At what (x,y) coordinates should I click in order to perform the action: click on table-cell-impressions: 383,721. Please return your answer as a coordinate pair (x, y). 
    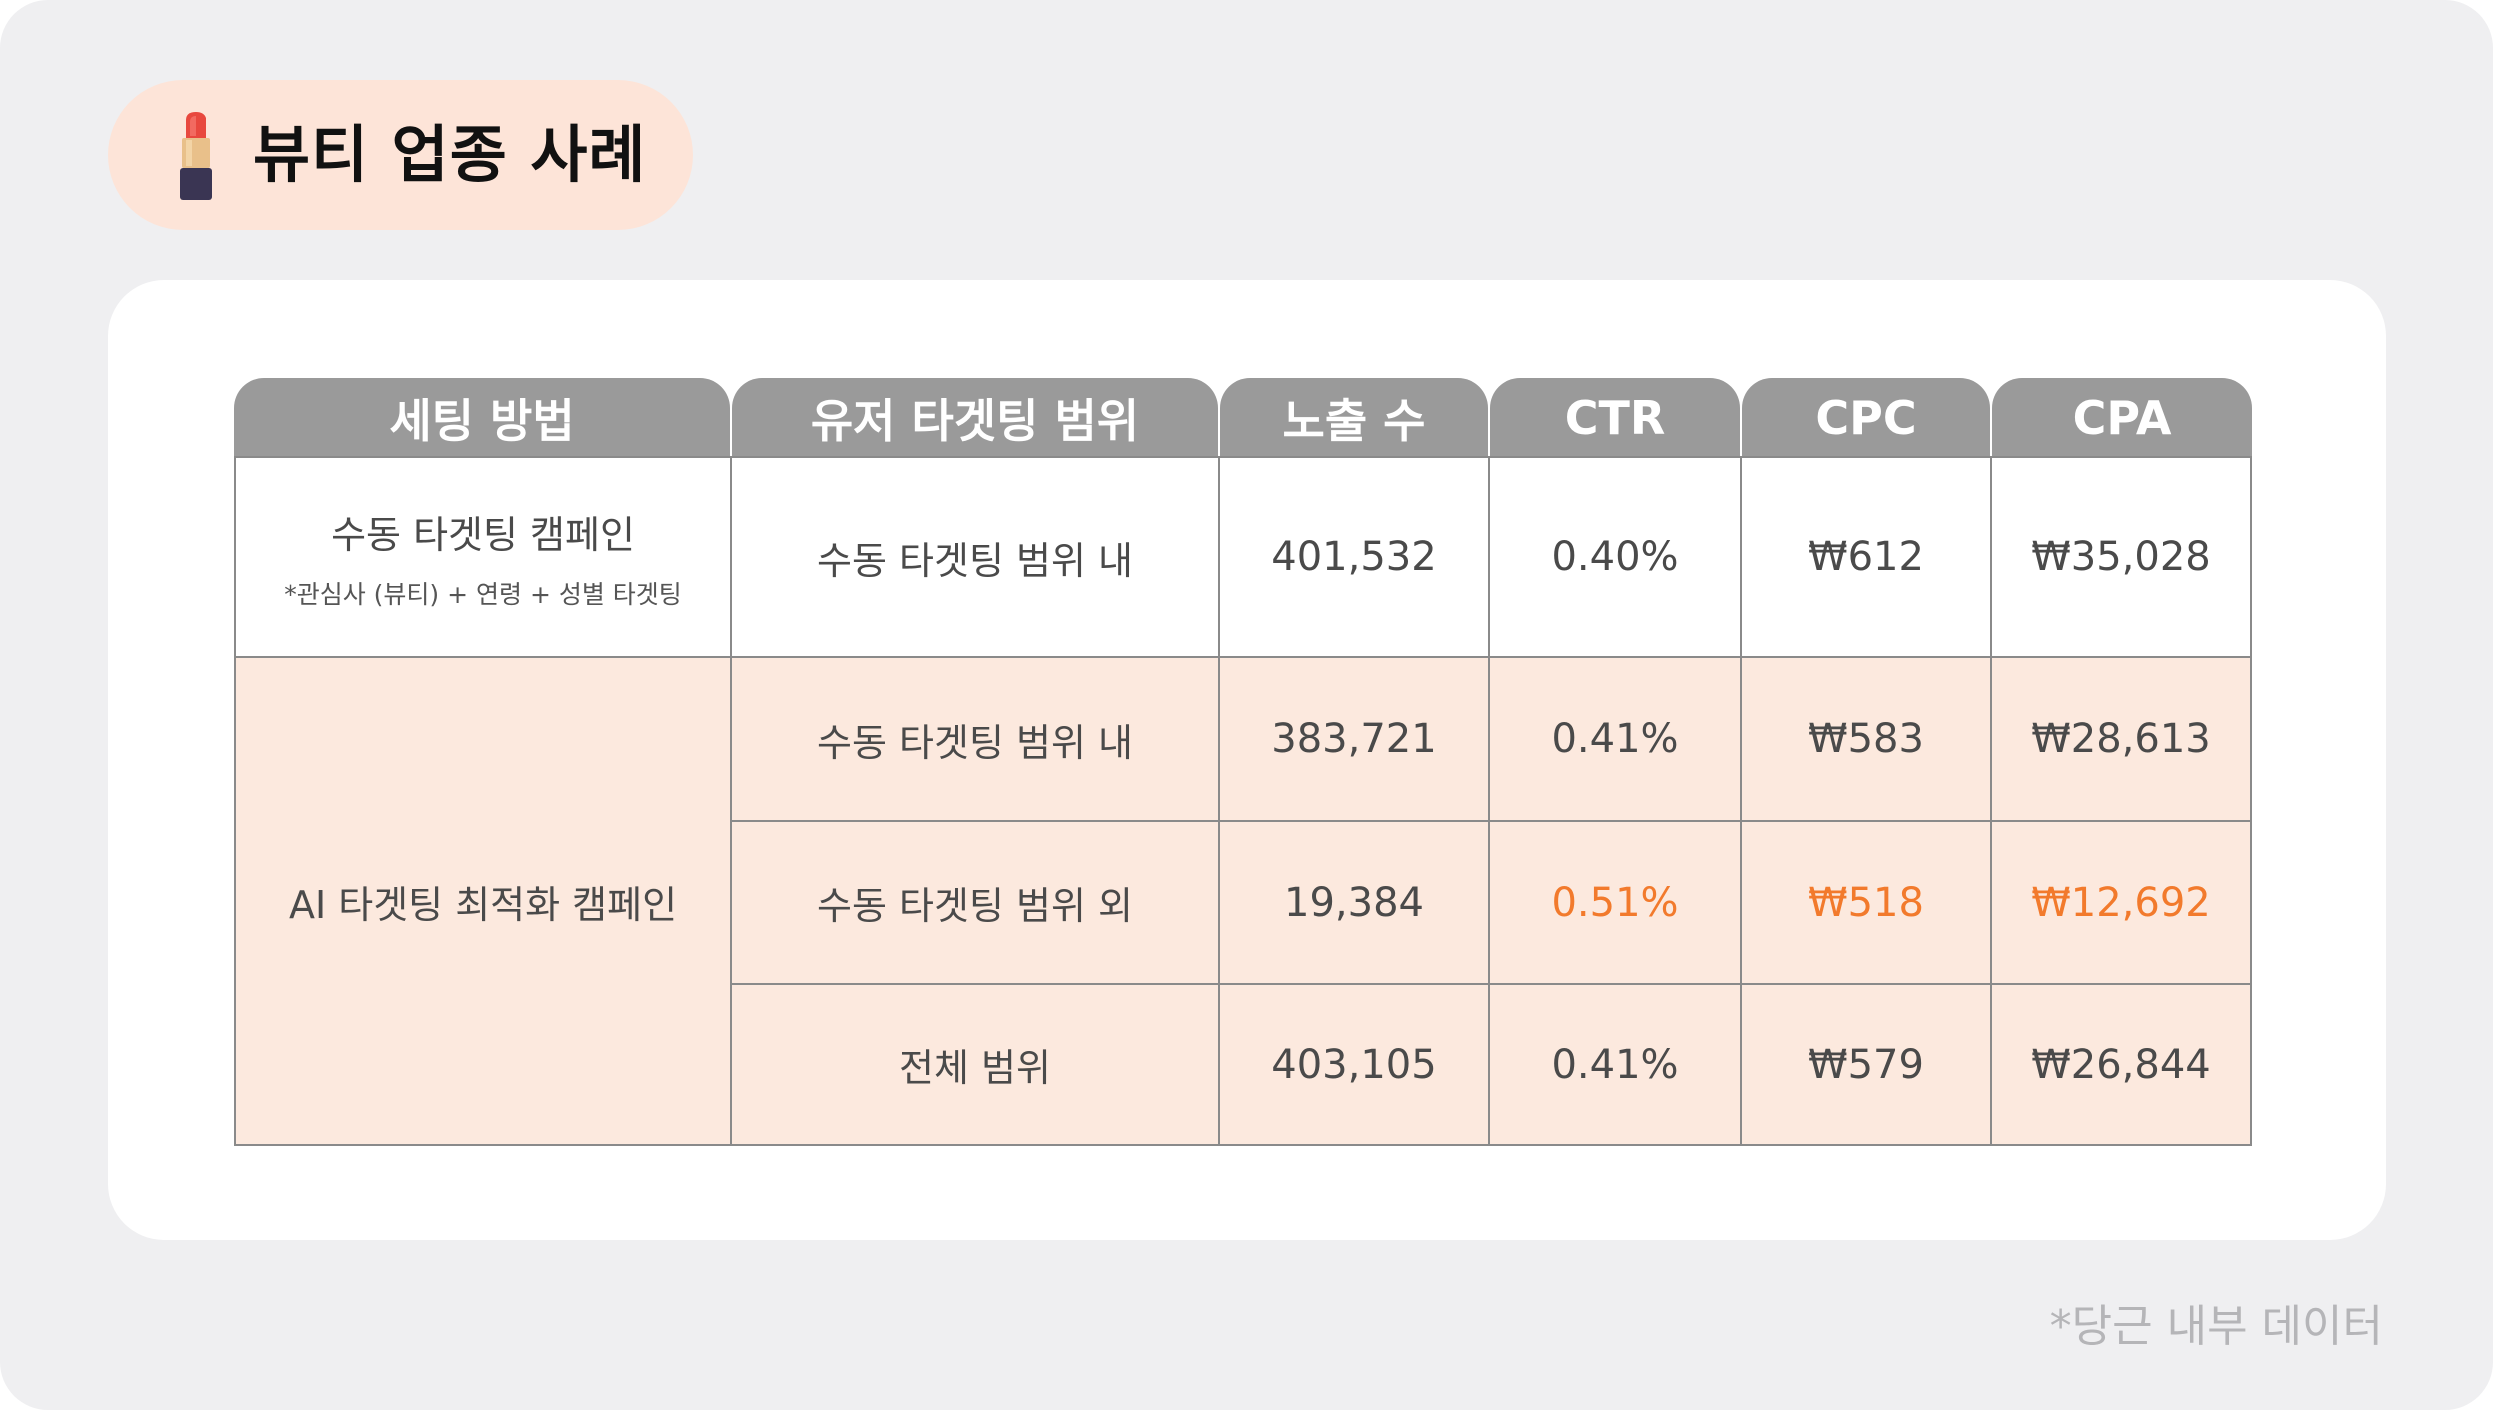
    Looking at the image, I should click on (1355, 740).